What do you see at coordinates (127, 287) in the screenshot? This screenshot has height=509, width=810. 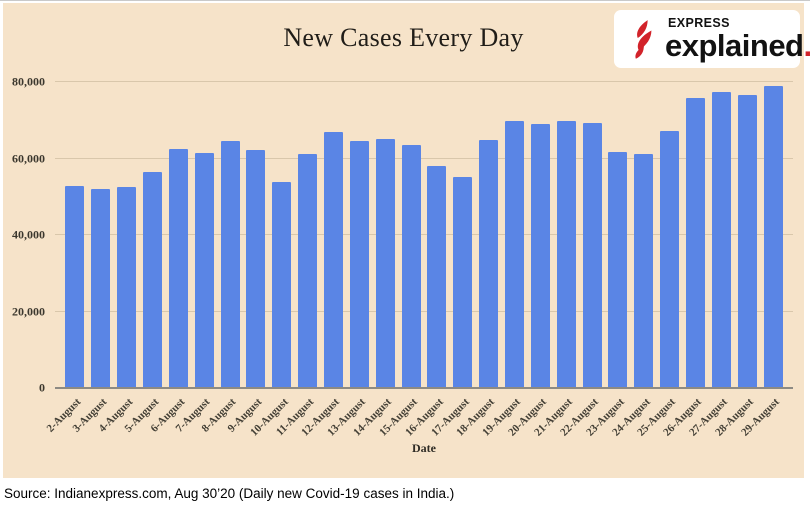 I see `bar-4-August` at bounding box center [127, 287].